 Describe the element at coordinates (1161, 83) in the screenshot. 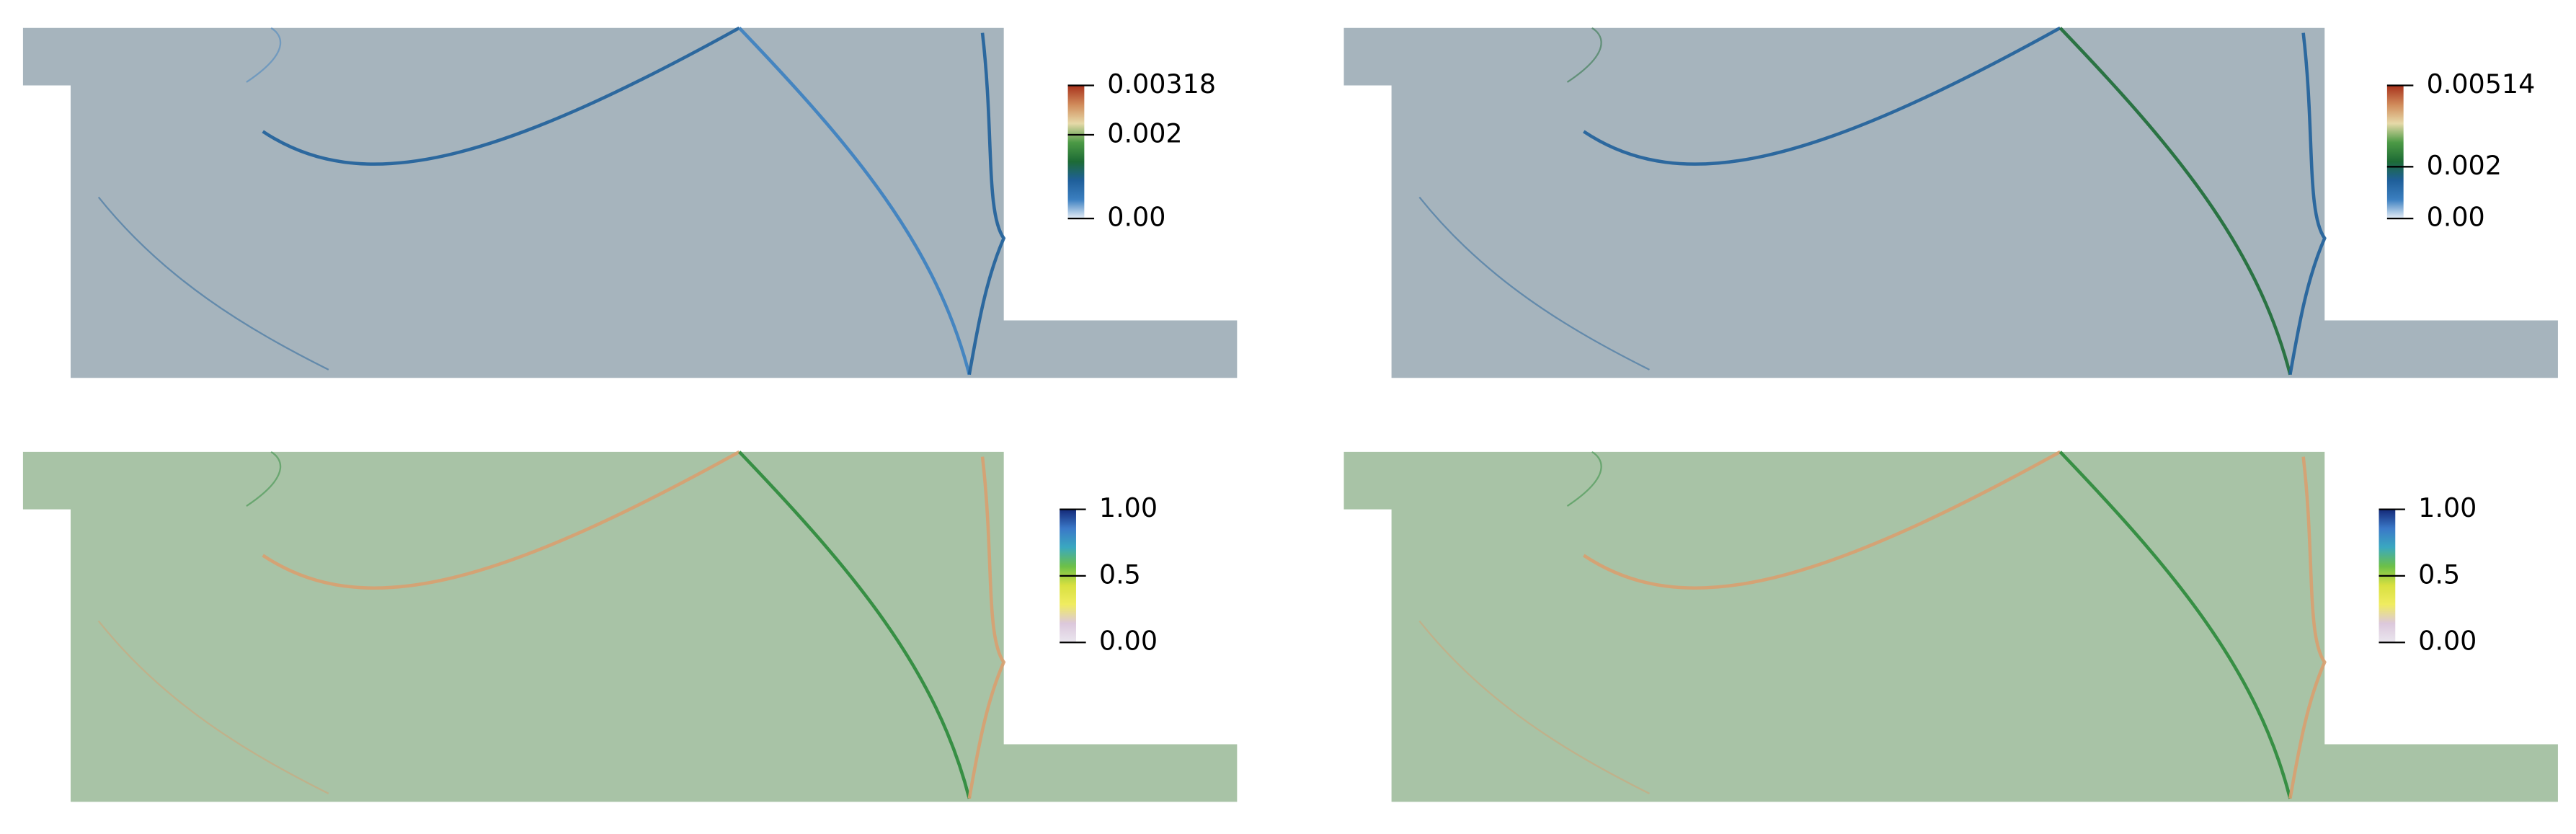

I see `colorbar-tick-label: 0.00318` at that location.